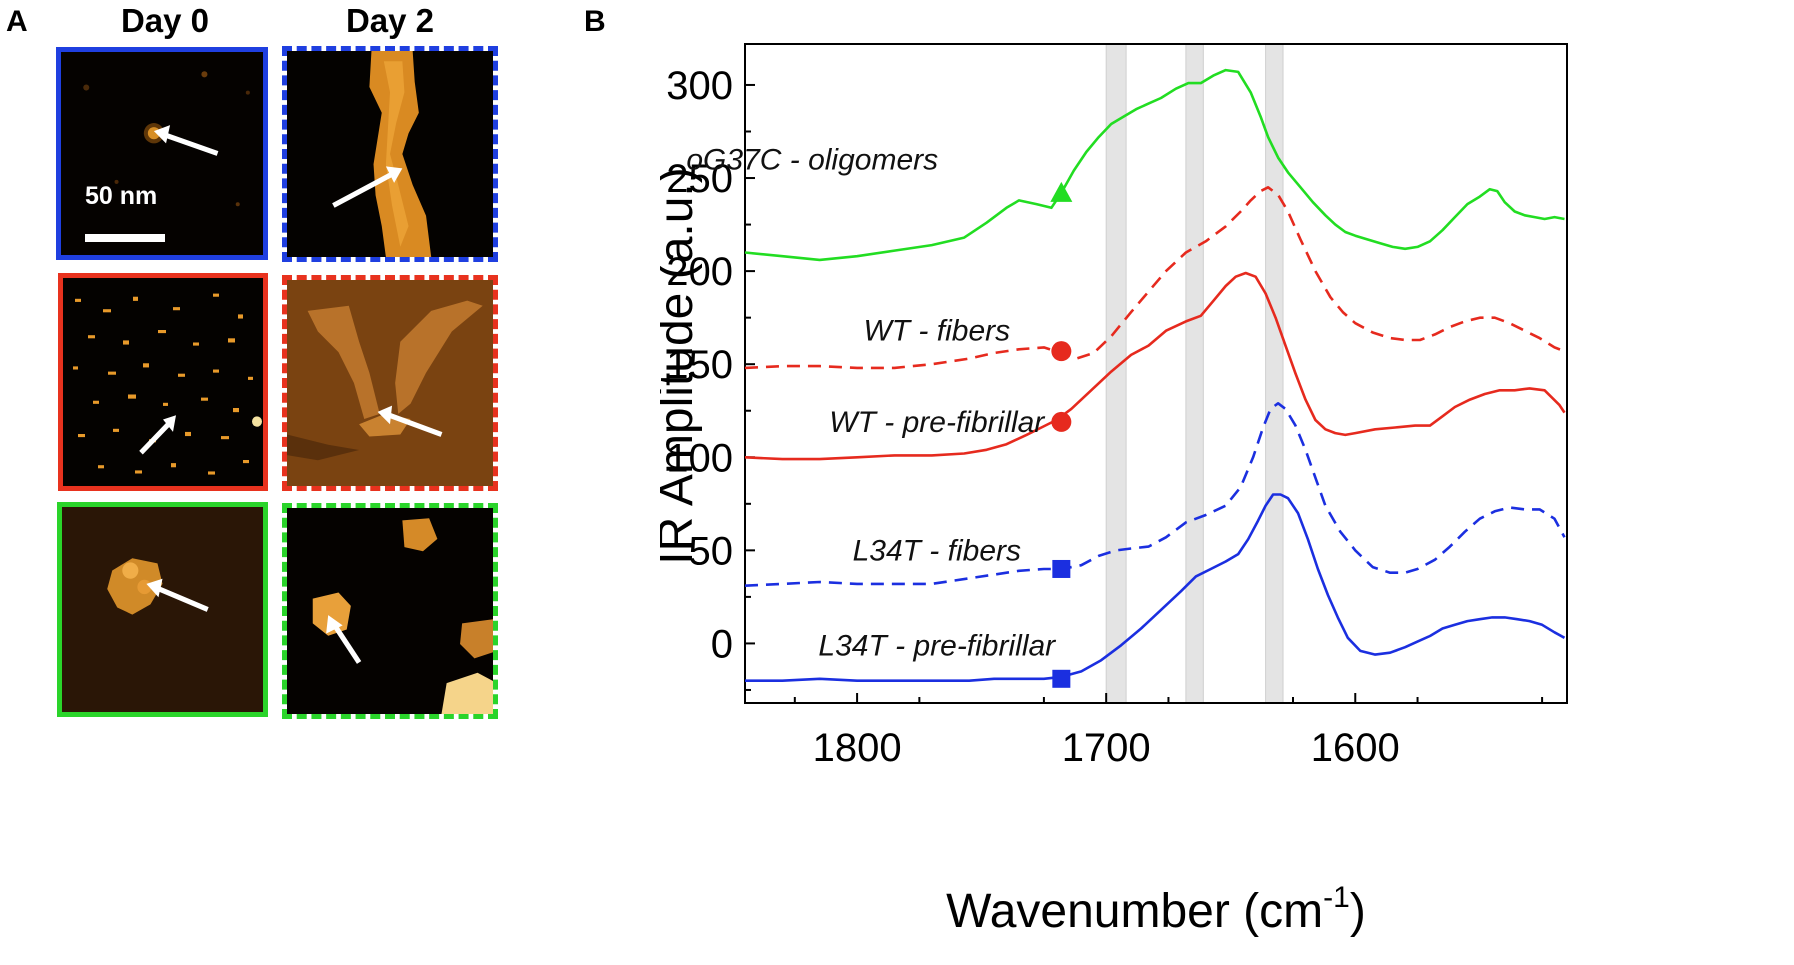  Describe the element at coordinates (1355, 748) in the screenshot. I see `x-tick-label-1600: 1600` at that location.